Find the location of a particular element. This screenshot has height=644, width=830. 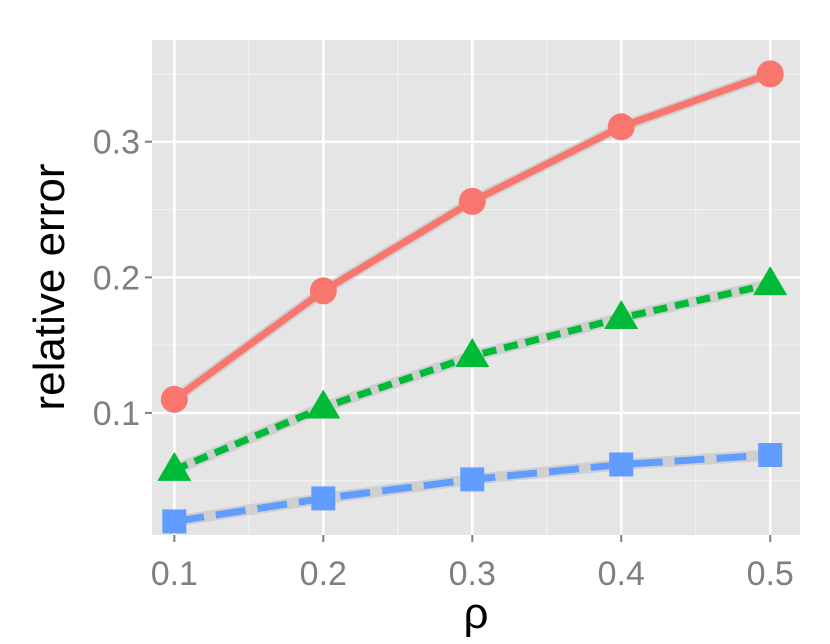

y-tick-label: 0.2 is located at coordinates (116, 278).